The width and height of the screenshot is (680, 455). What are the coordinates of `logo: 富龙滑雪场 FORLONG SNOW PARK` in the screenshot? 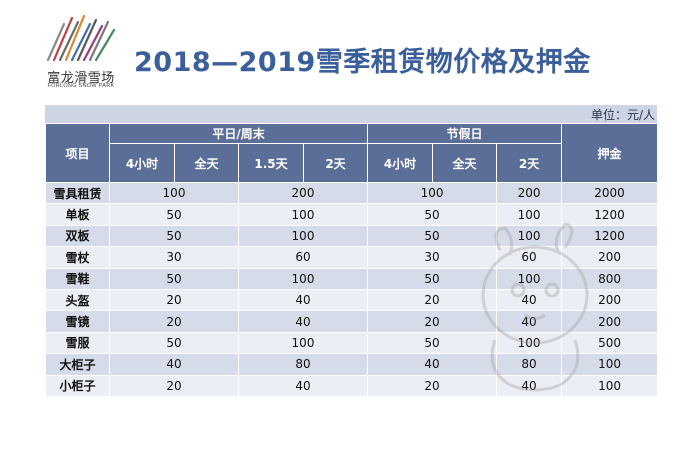 It's located at (80, 50).